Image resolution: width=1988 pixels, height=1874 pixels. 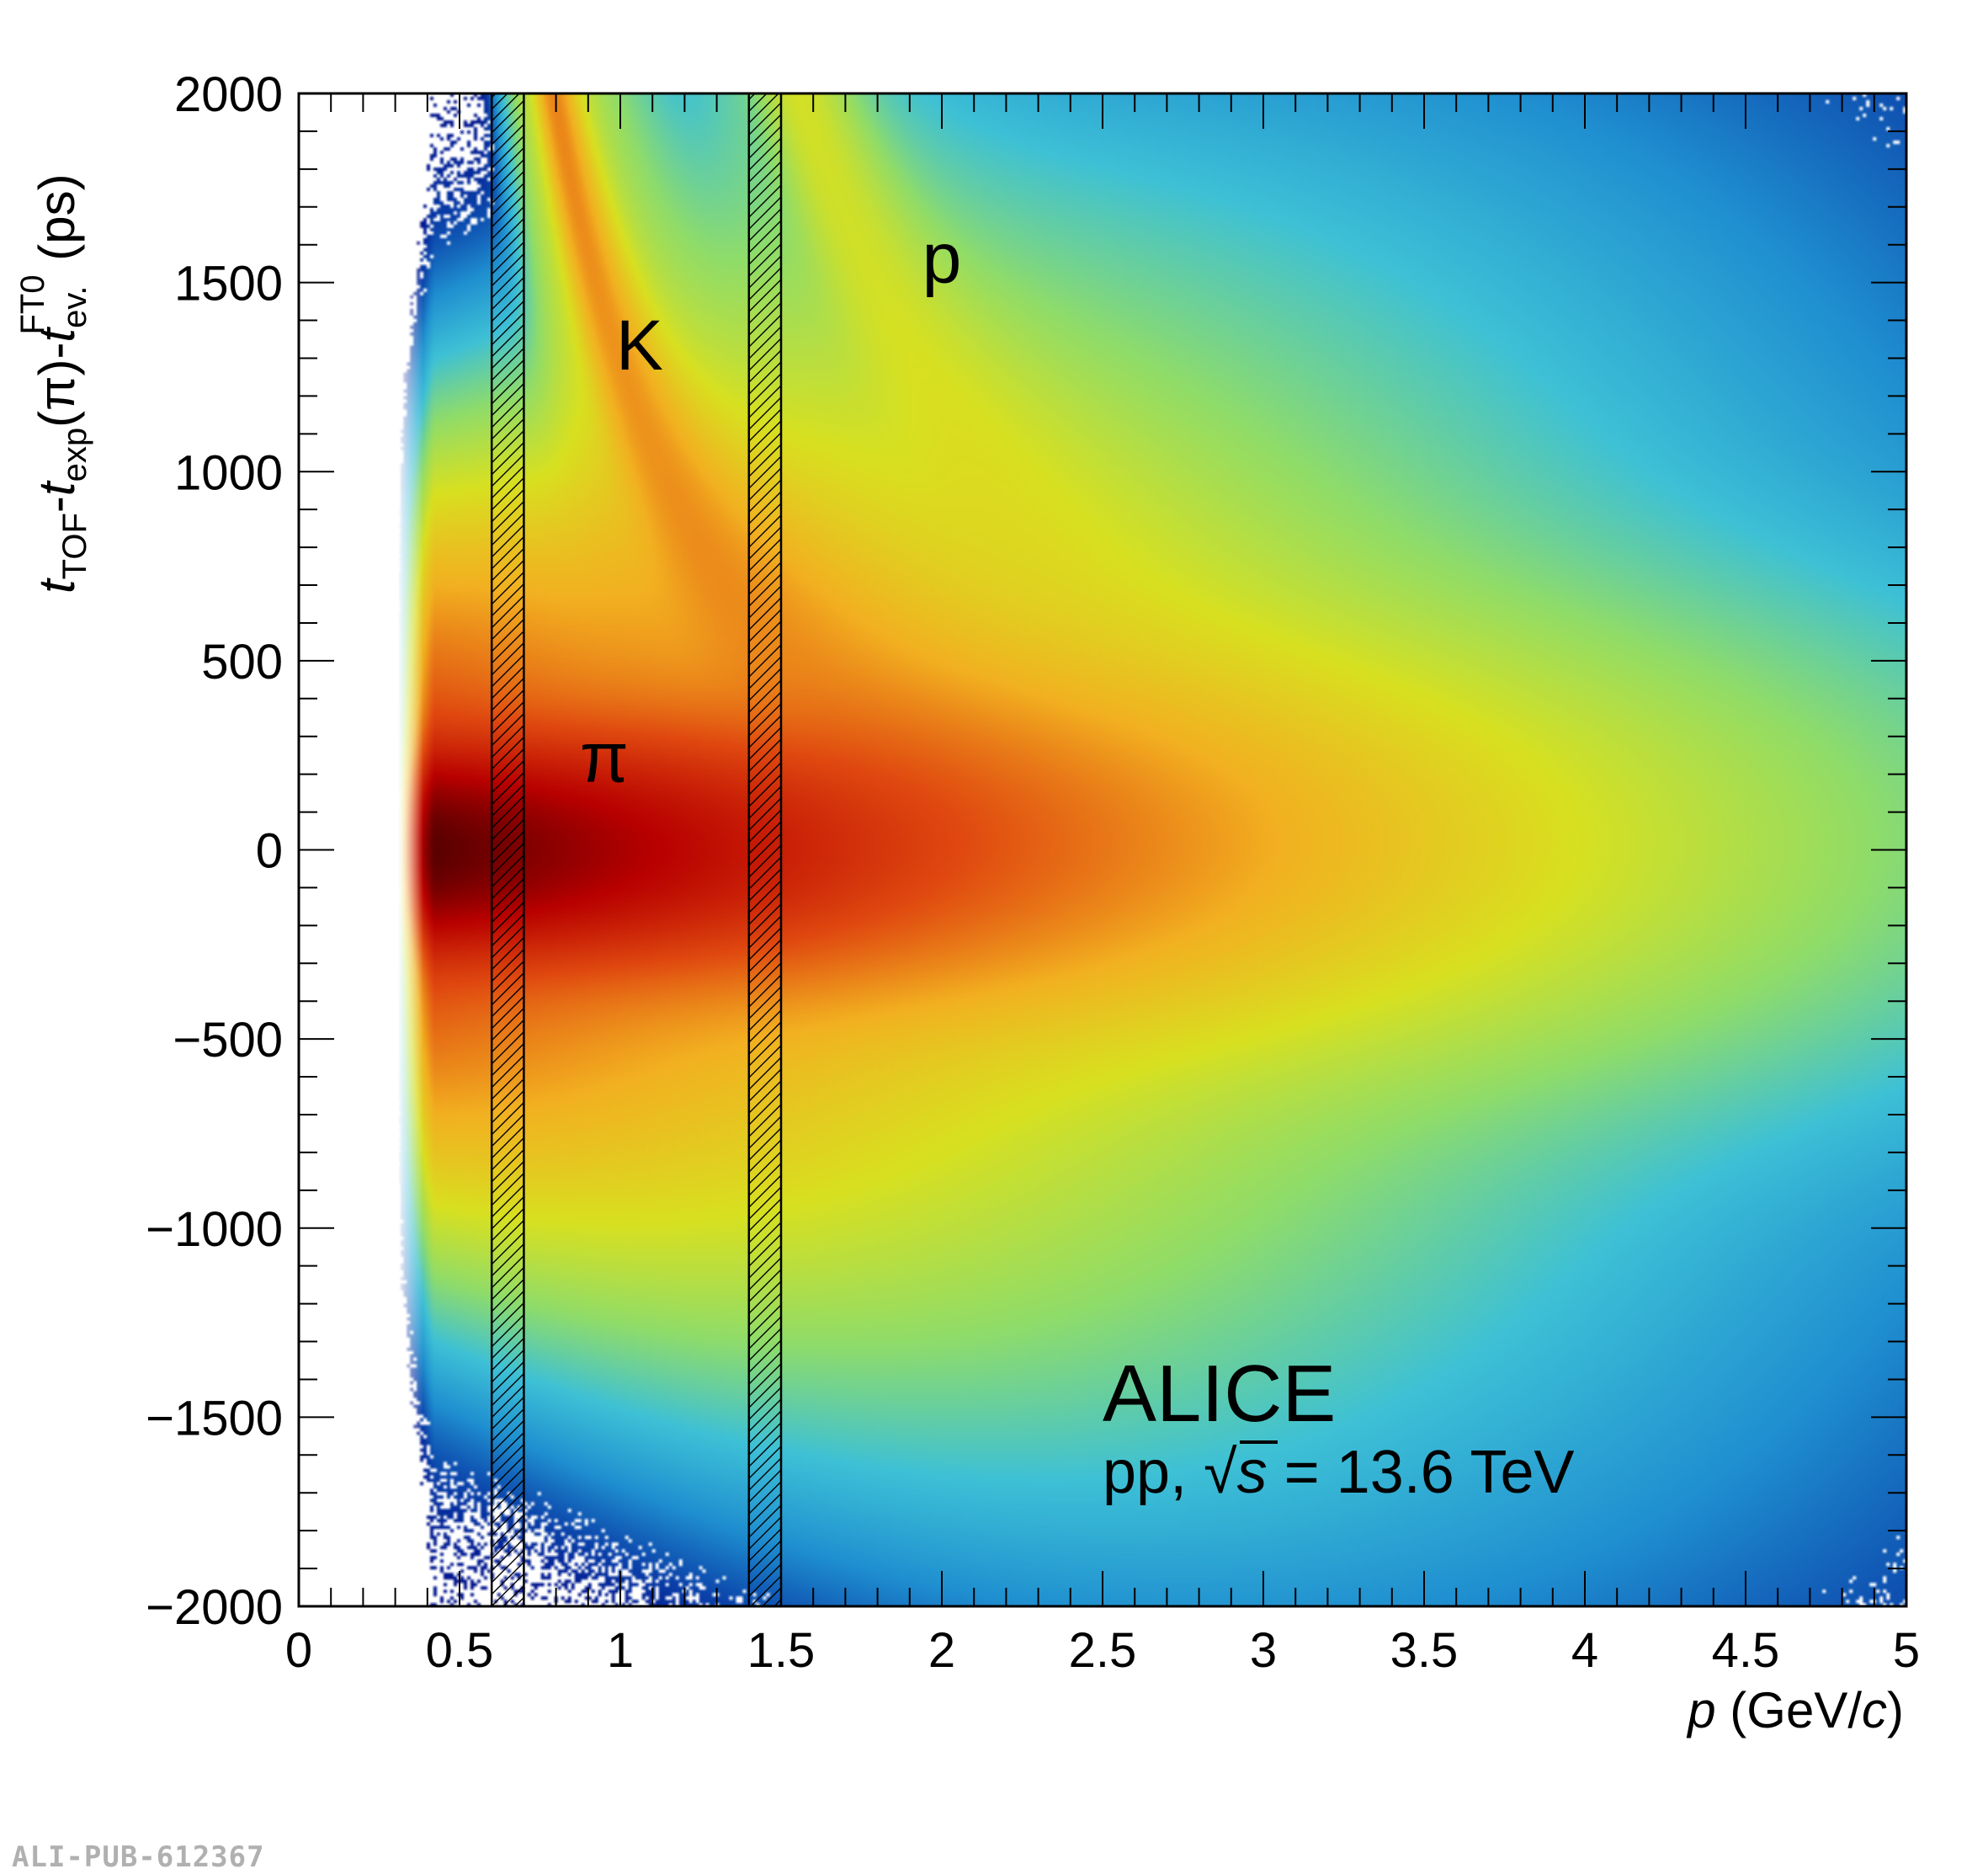 I want to click on y-title-sup3: FT0, so click(x=32, y=304).